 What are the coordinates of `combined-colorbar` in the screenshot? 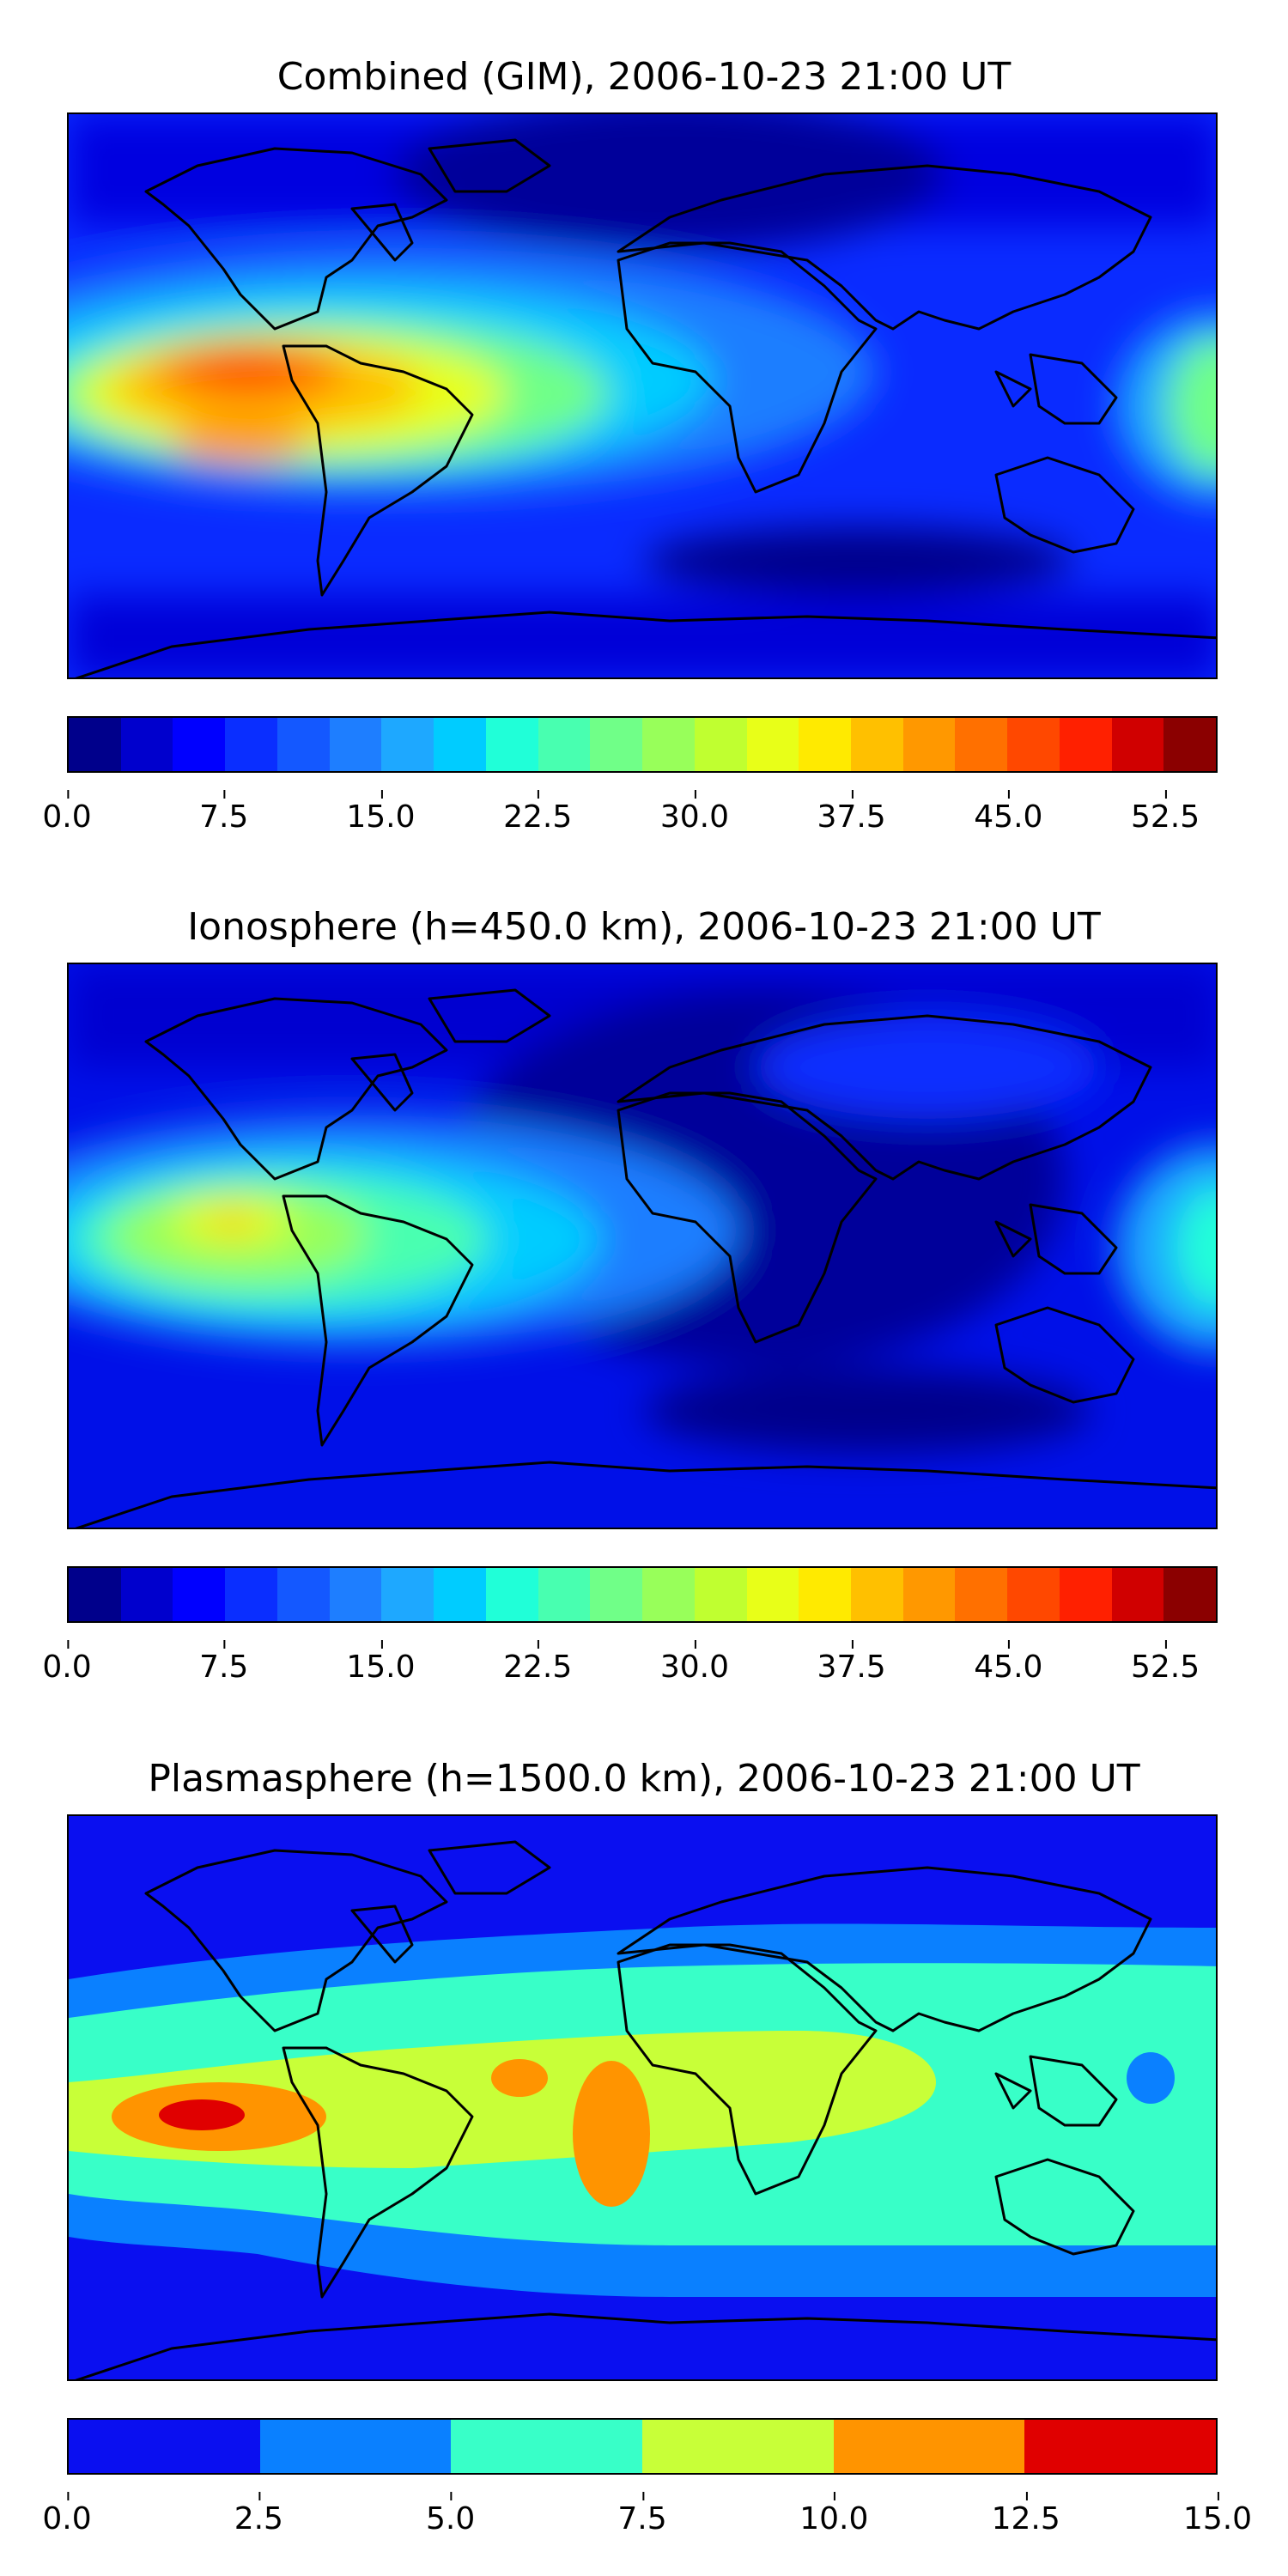 It's located at (642, 744).